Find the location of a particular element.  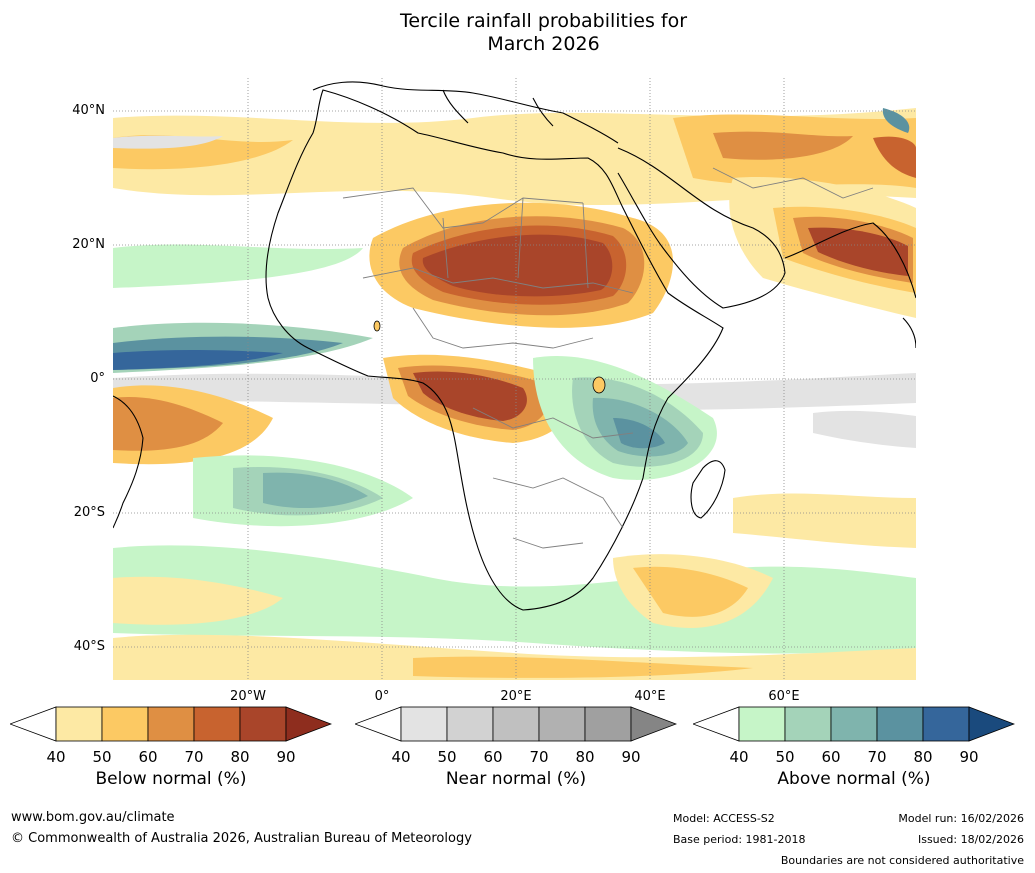

issued-date: Issued: 18/02/2026 is located at coordinates (970, 839).